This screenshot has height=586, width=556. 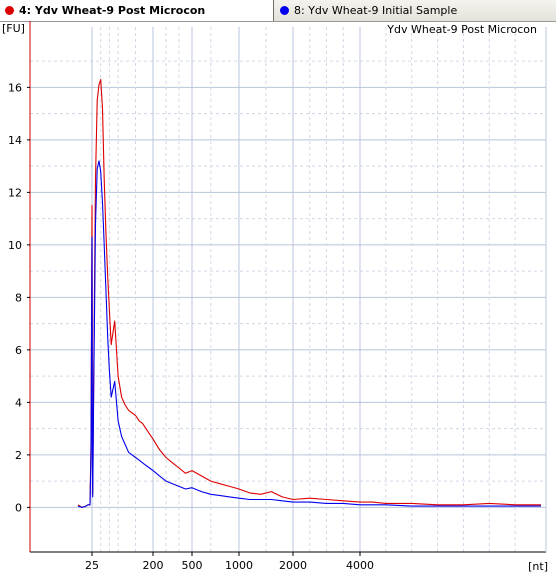 I want to click on y-tick-label: 6, so click(x=18, y=350).